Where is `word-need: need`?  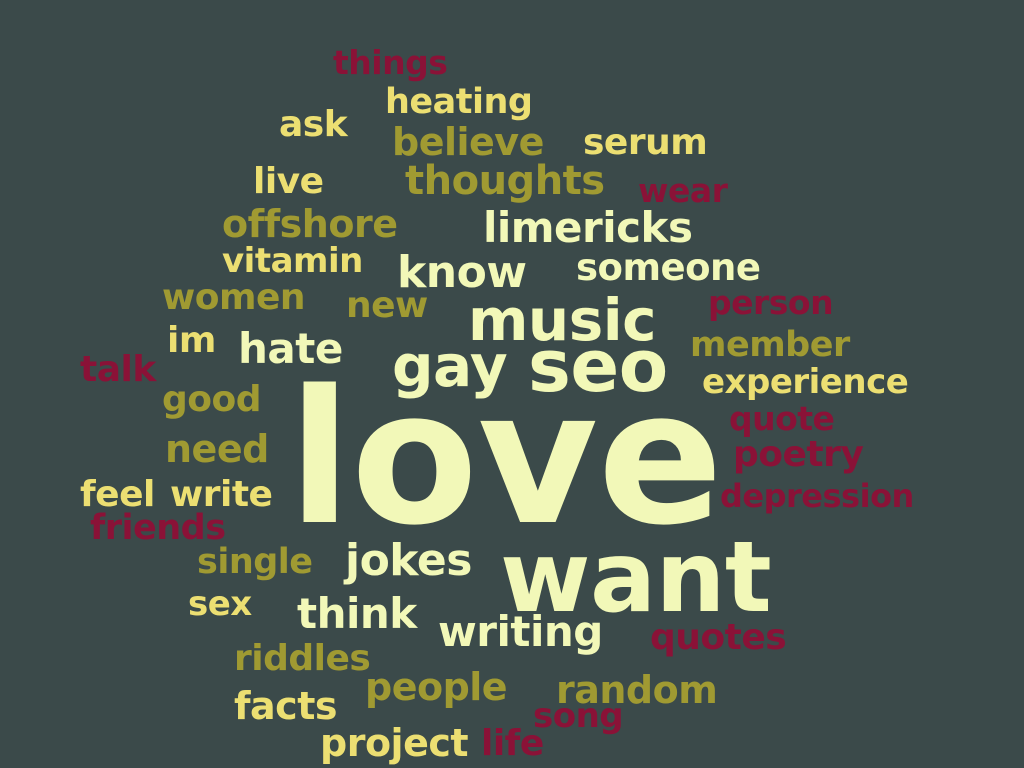
word-need: need is located at coordinates (217, 449).